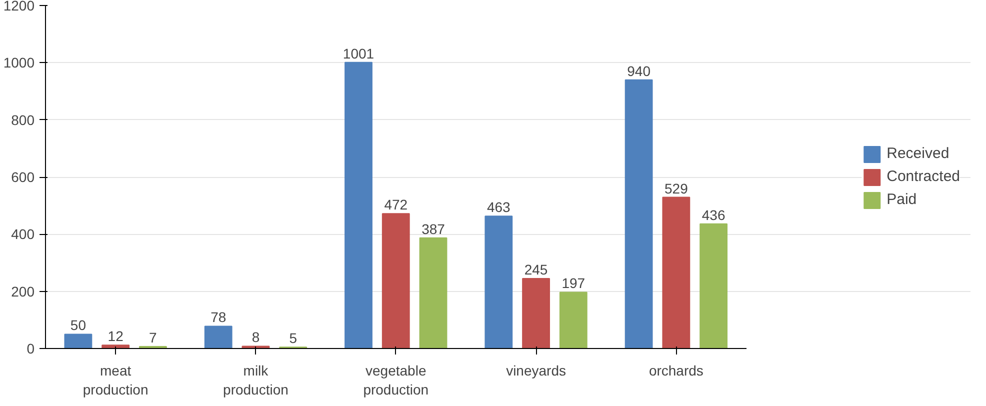 The width and height of the screenshot is (986, 406). I want to click on y-tick-label: 1200, so click(19, 7).